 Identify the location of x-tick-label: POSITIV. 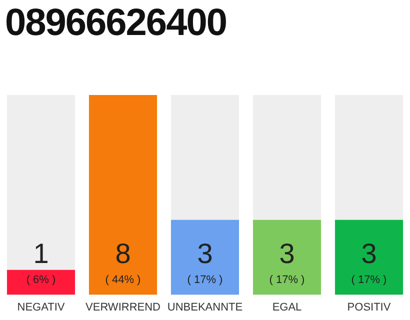
(369, 307).